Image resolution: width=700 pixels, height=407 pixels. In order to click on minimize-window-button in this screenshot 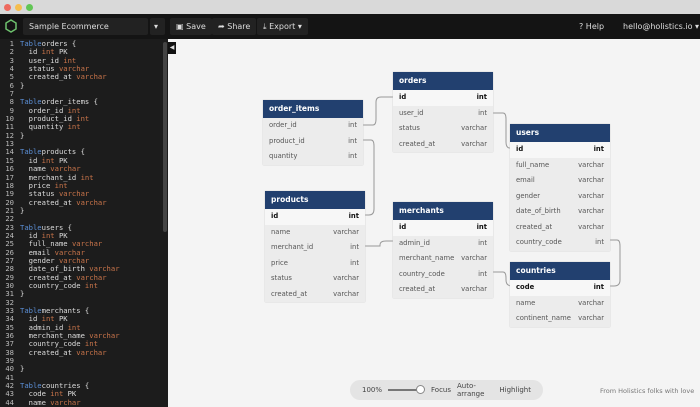, I will do `click(18, 7)`.